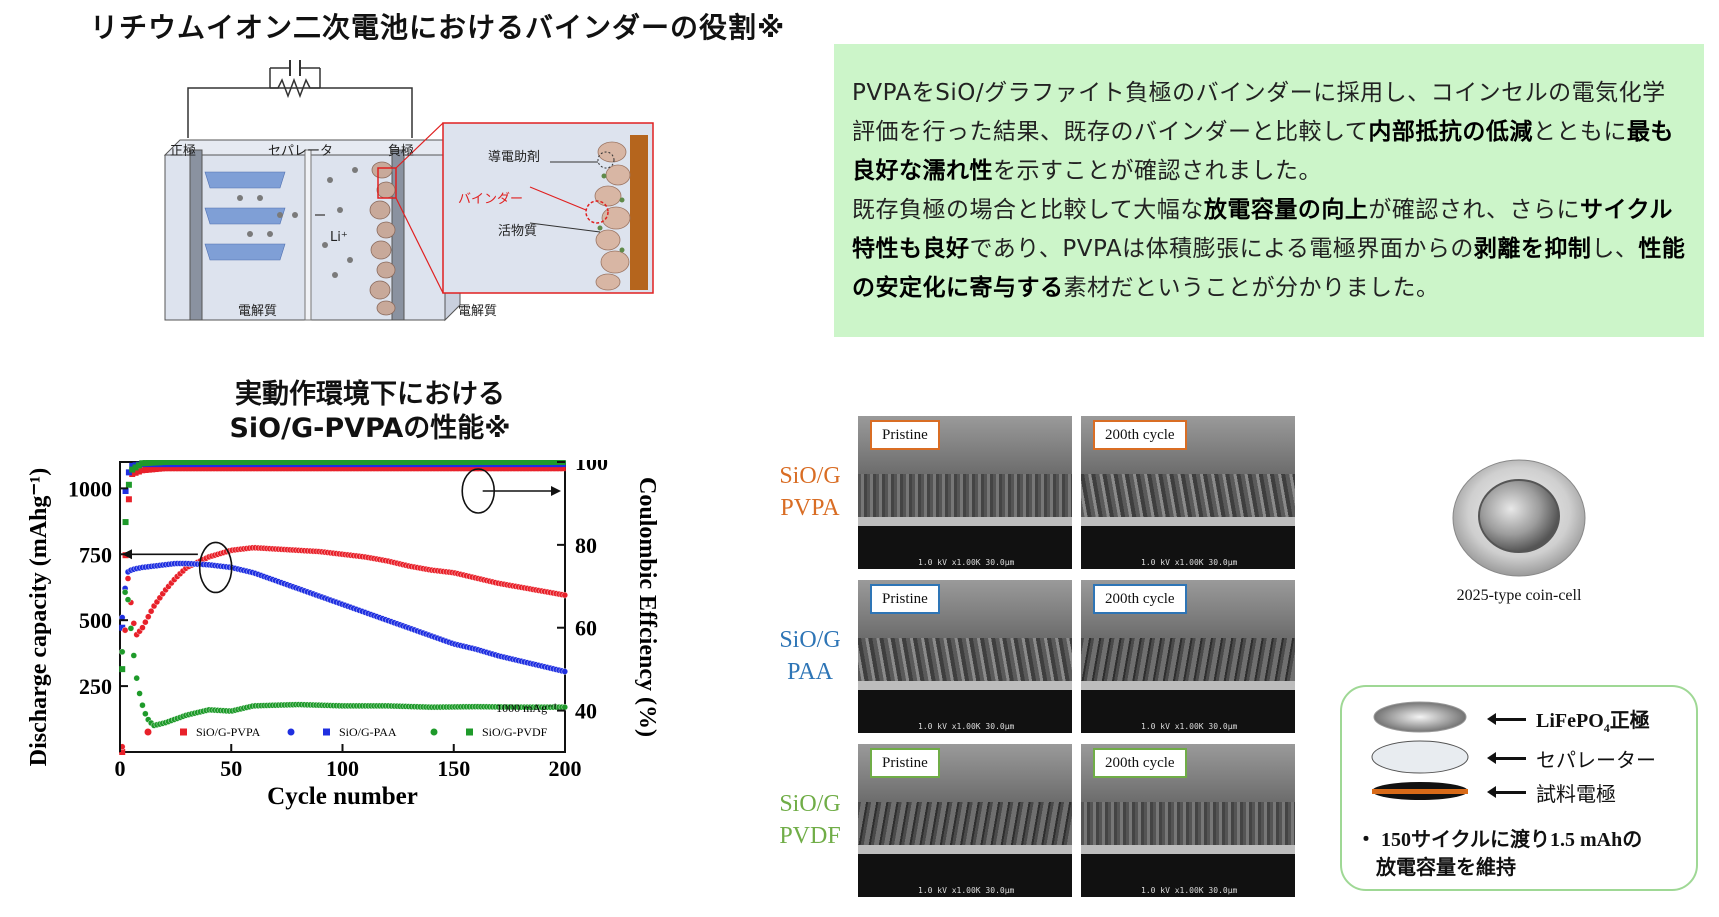  What do you see at coordinates (1188, 820) in the screenshot?
I see `sem-image-200th-cycle: 200th cycle 1.0 kV x1.00K 30.0μm` at bounding box center [1188, 820].